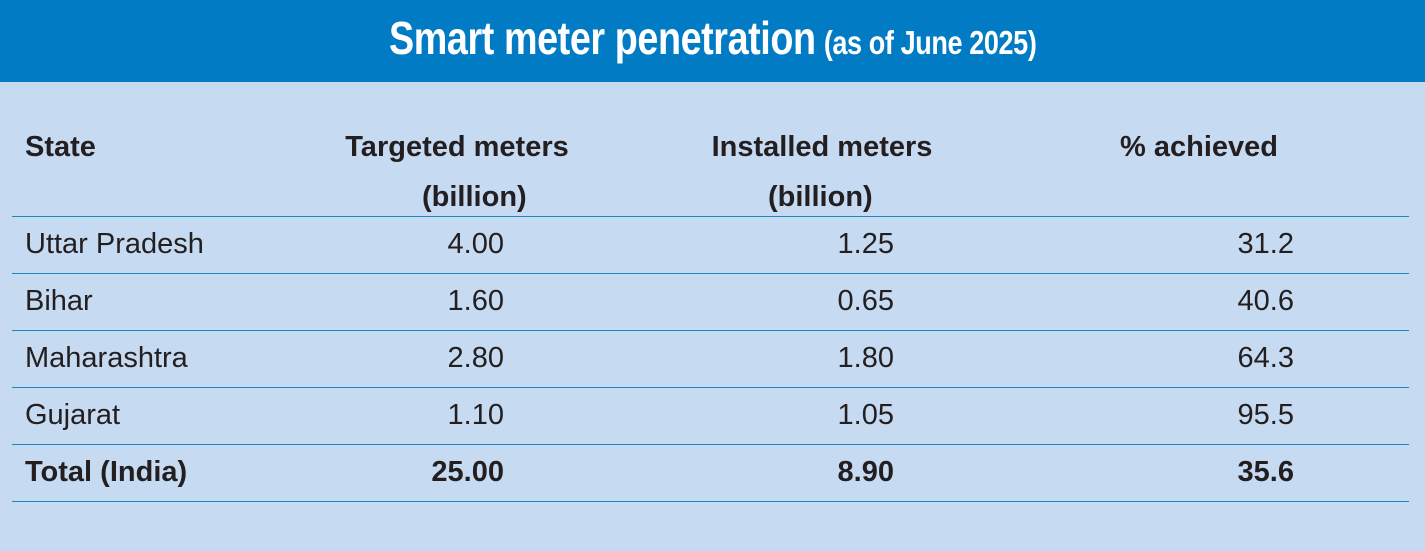  What do you see at coordinates (865, 358) in the screenshot?
I see `cell-installed: 1.80` at bounding box center [865, 358].